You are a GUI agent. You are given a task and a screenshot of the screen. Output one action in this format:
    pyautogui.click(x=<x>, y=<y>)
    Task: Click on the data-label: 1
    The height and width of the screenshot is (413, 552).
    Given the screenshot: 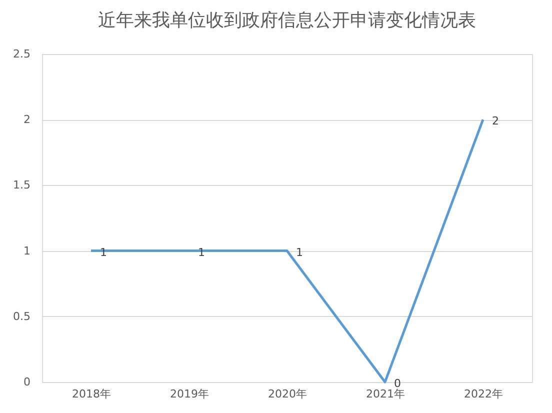 What is the action you would take?
    pyautogui.click(x=299, y=252)
    